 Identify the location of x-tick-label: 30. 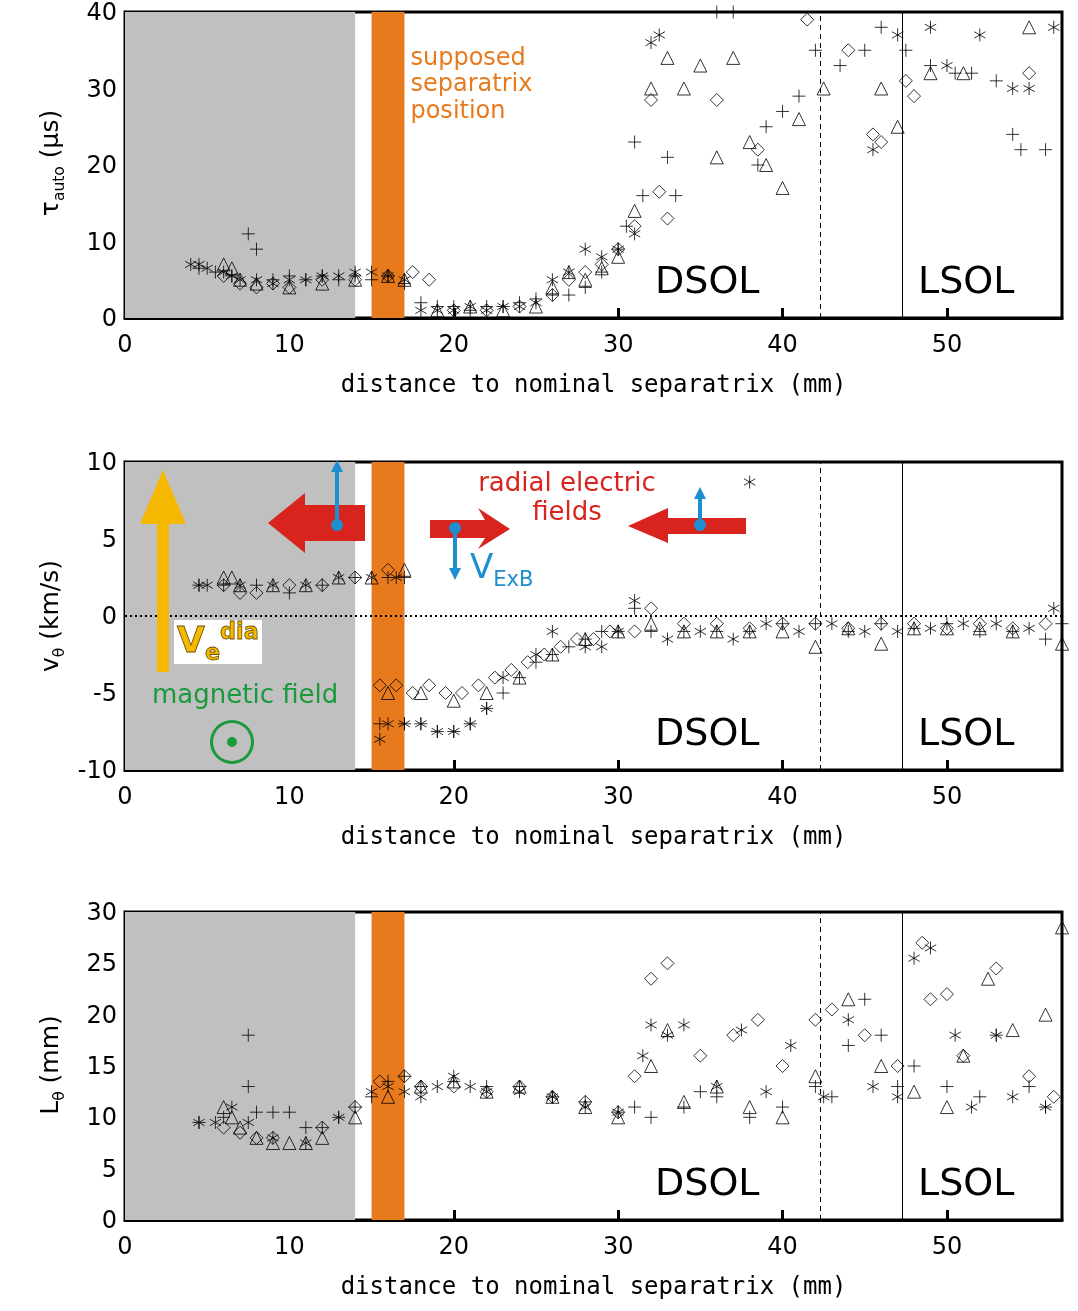
(618, 1246).